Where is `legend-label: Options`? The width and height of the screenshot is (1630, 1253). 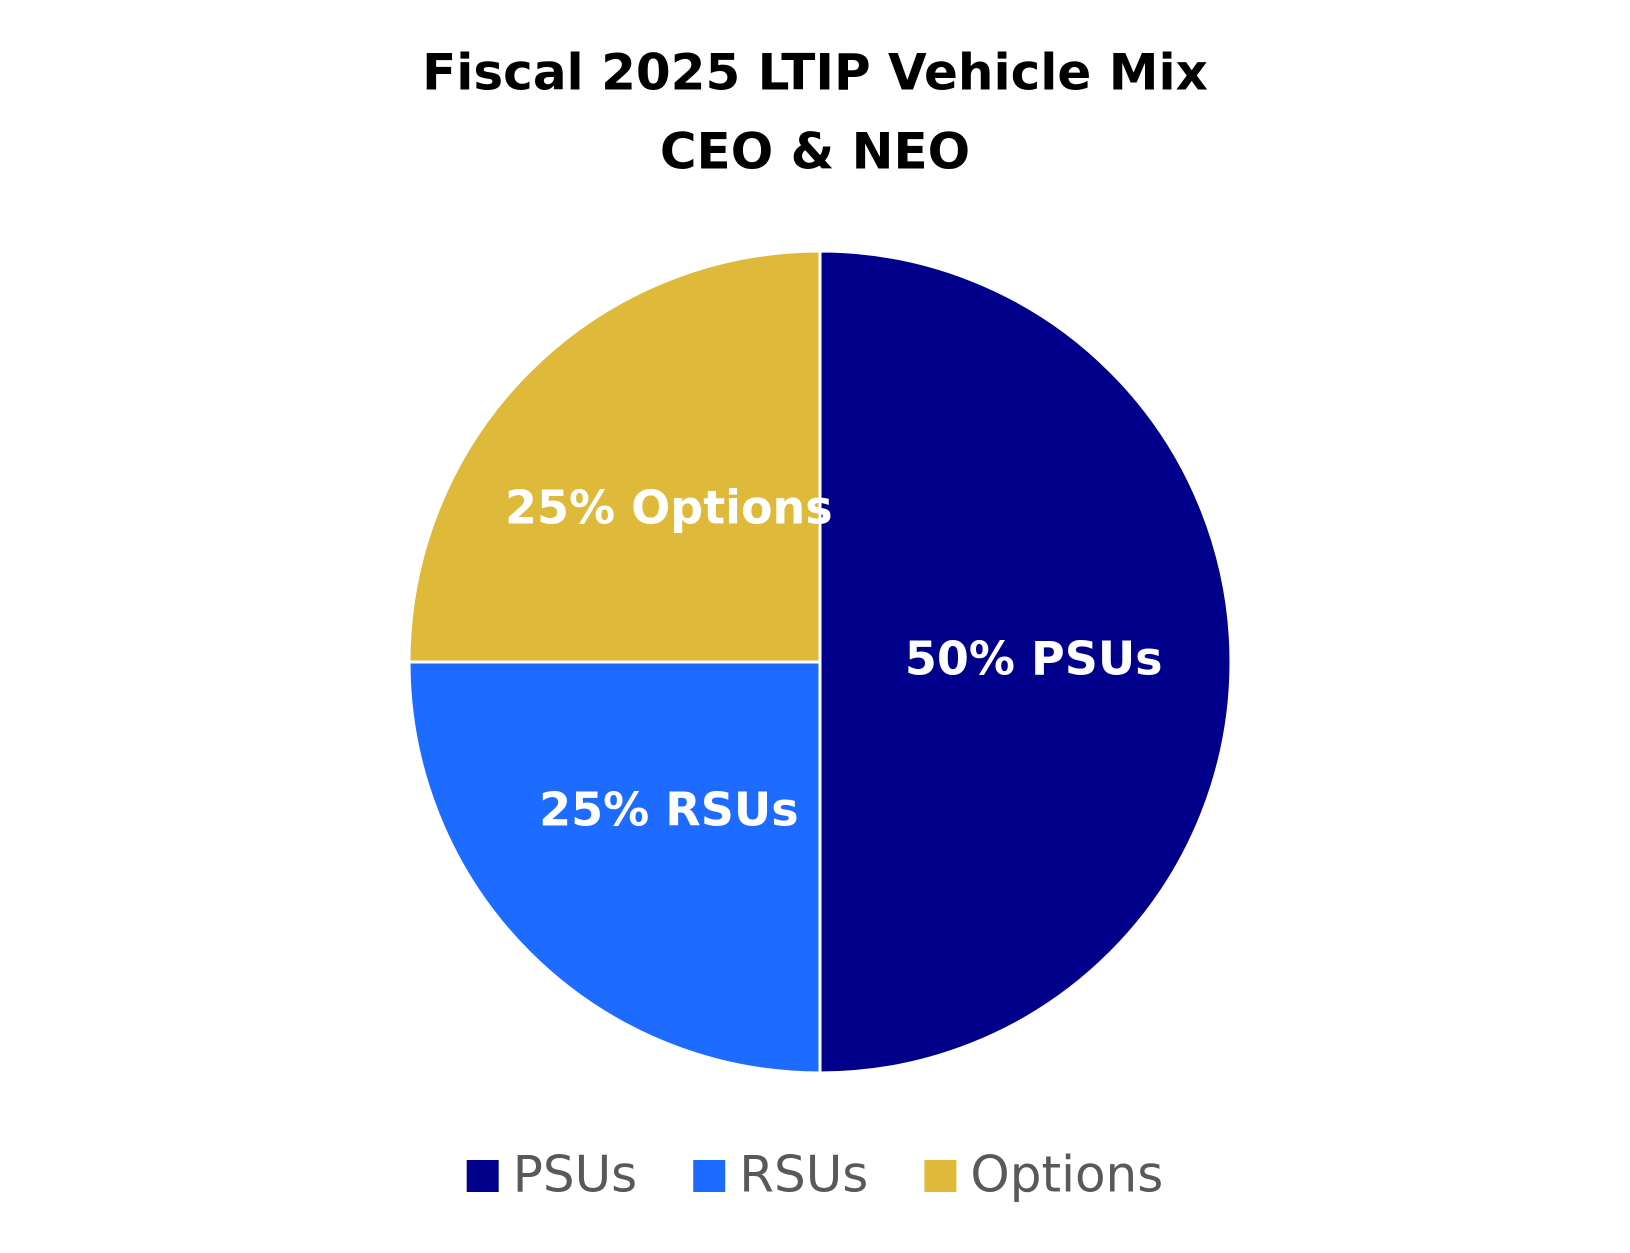
legend-label: Options is located at coordinates (1066, 1175).